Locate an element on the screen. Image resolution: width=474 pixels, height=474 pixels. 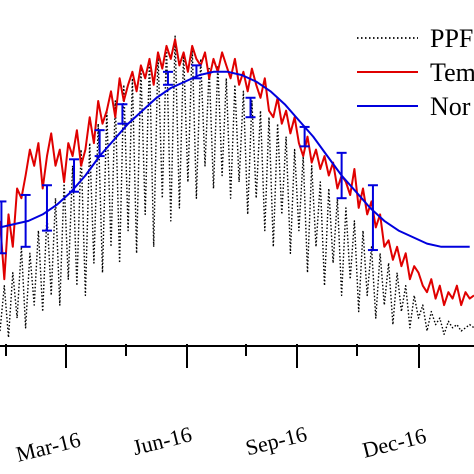
x-tick-labels: Mar-16 Jun-16 Sep-16 Dec-16 is located at coordinates (220, 444).